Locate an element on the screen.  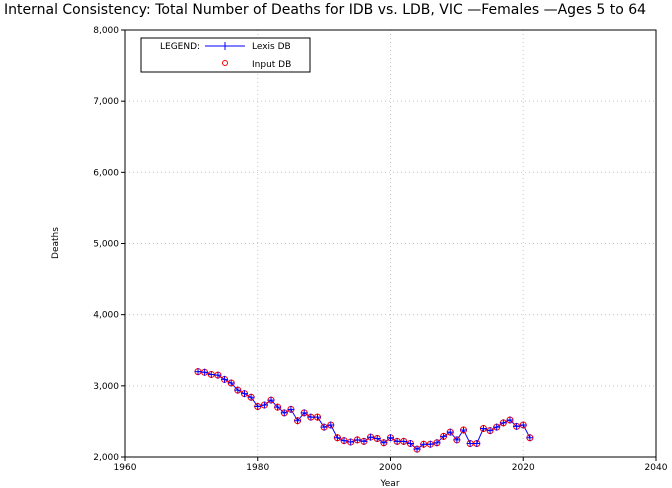
legend-label-input: Input DB is located at coordinates (271, 65).